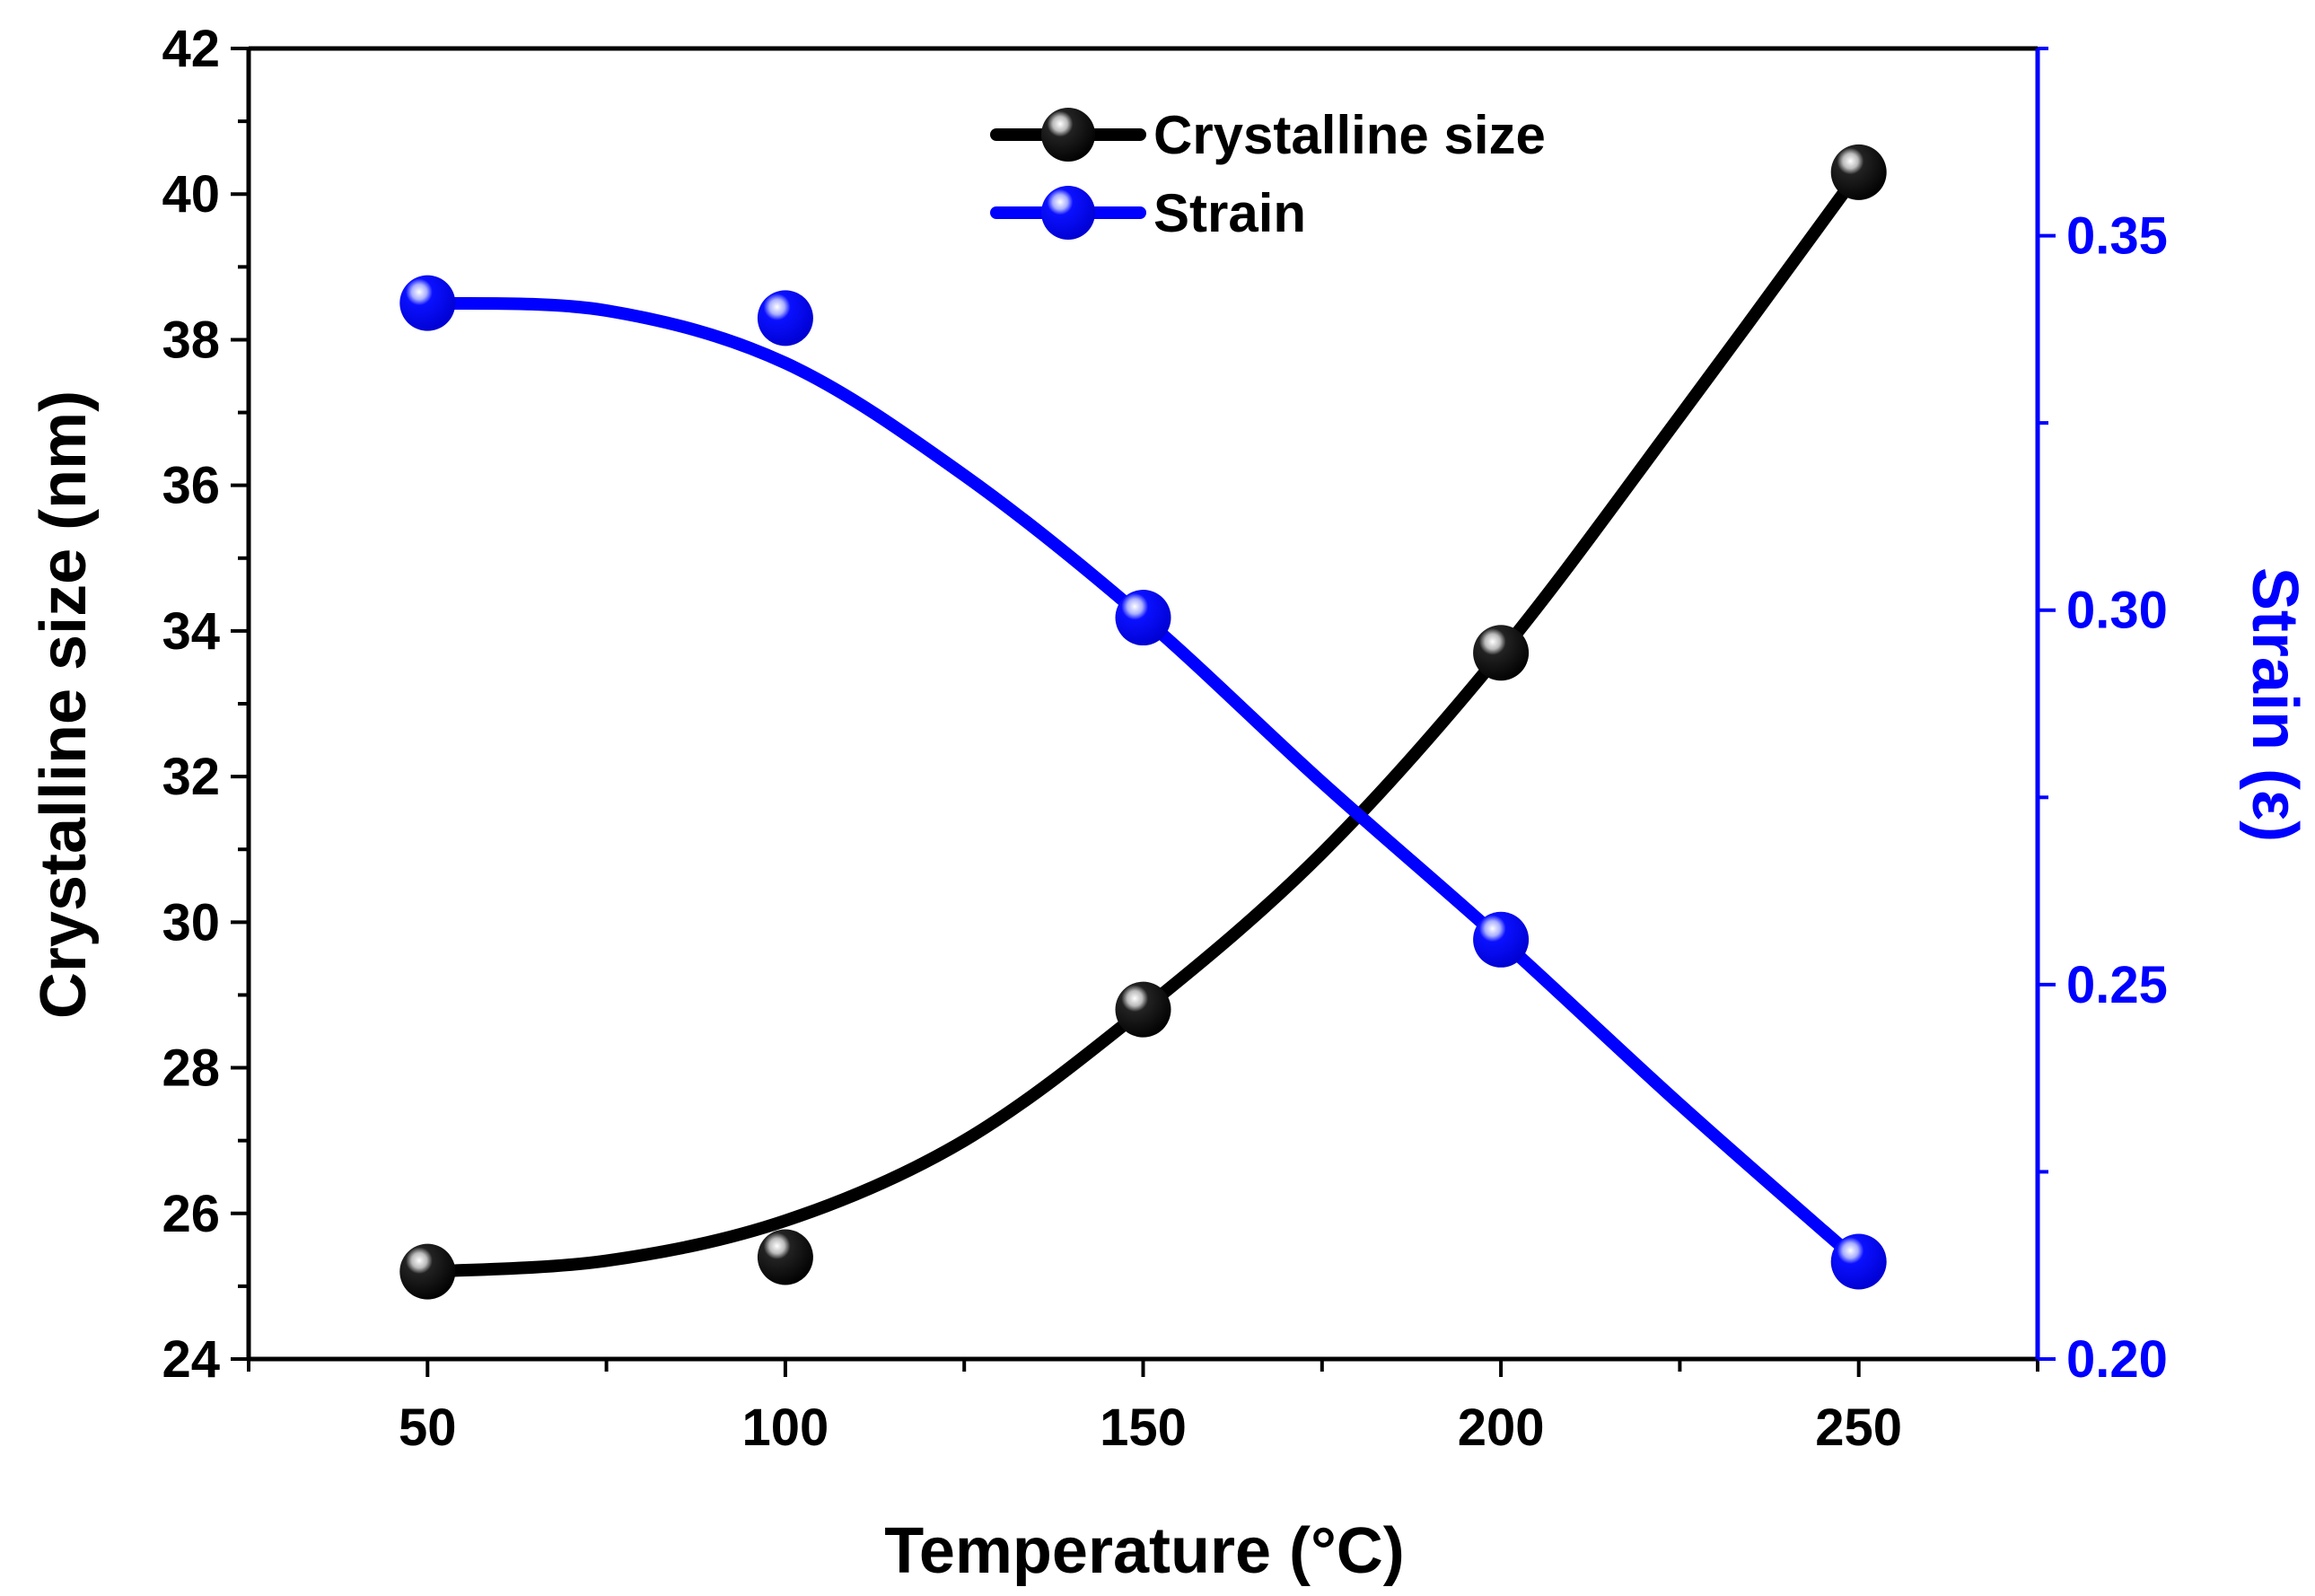 The image size is (2315, 1596). I want to click on x-tick-label: 200, so click(1501, 1428).